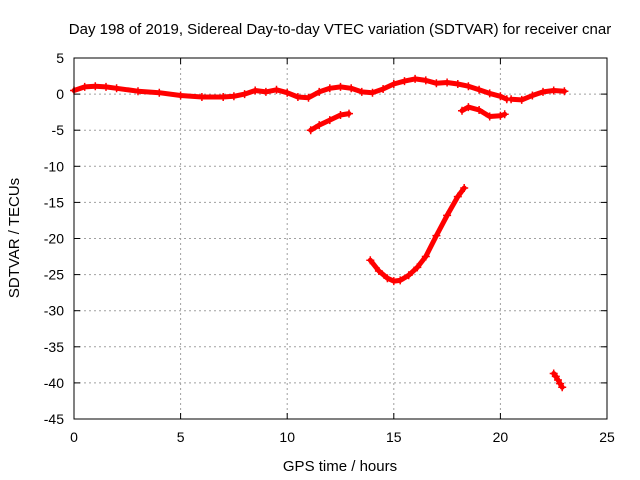 The image size is (640, 480). I want to click on series-main-band, so click(290, 89).